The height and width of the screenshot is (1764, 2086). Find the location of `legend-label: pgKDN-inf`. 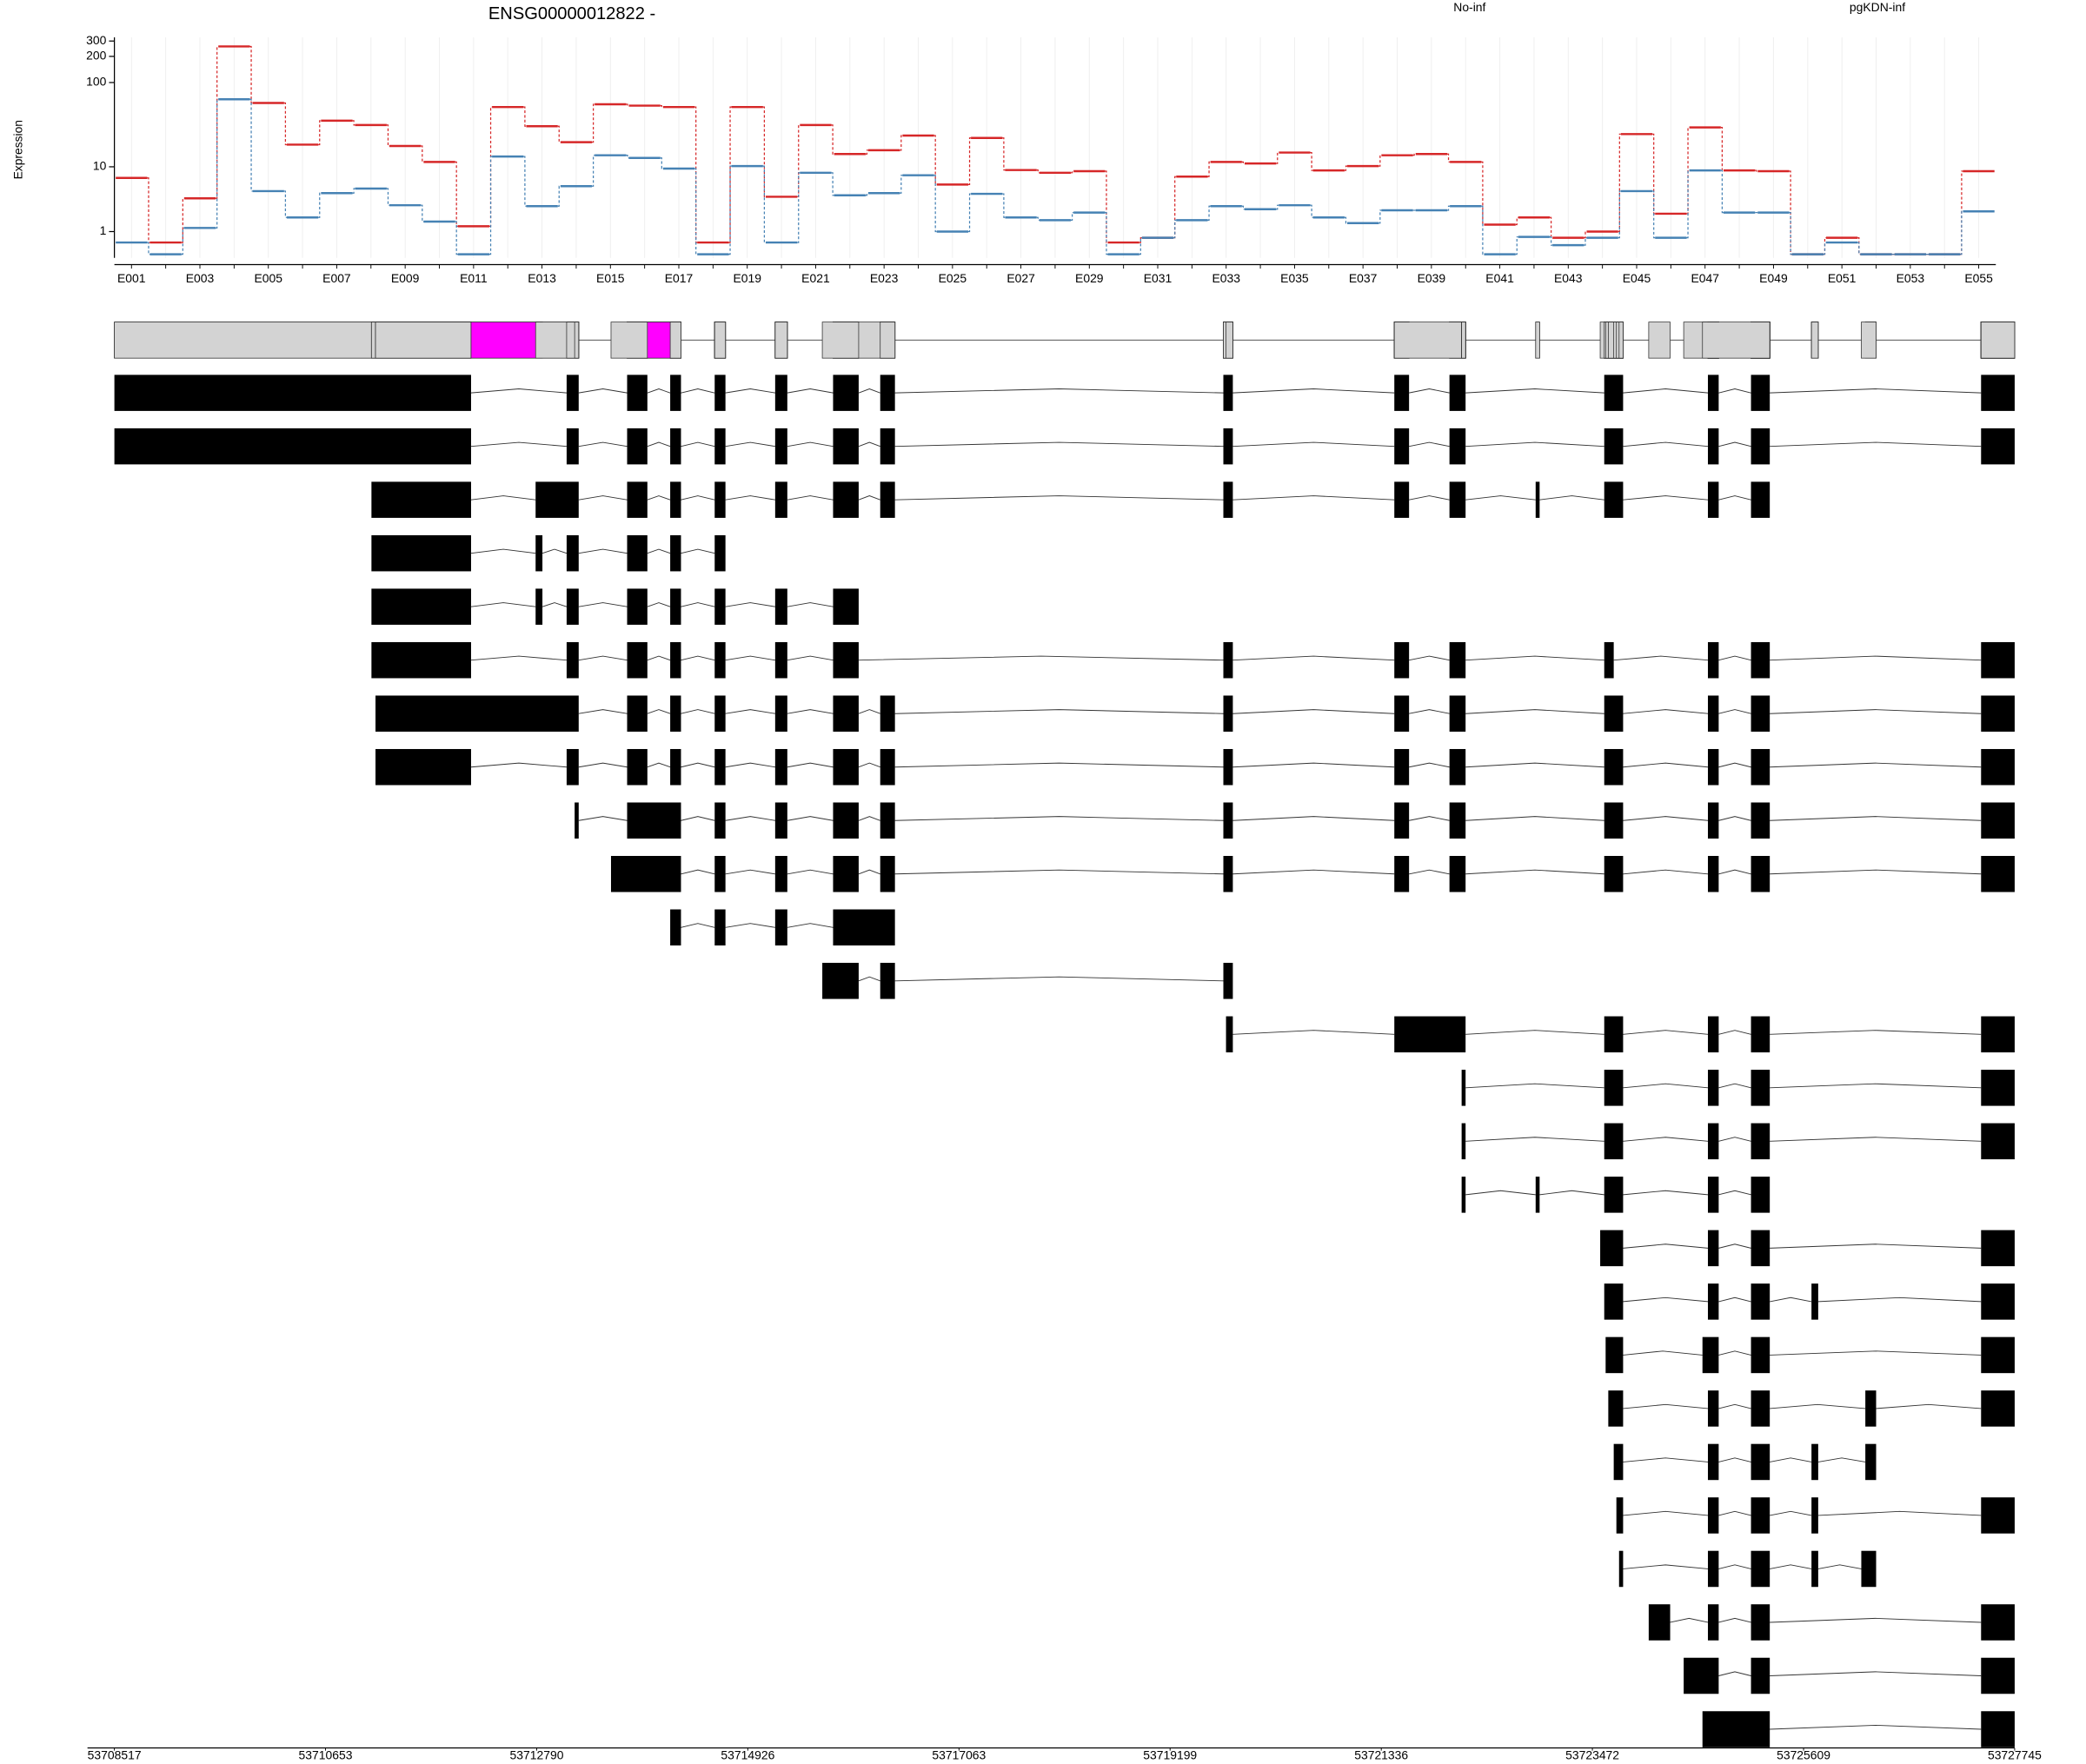

legend-label: pgKDN-inf is located at coordinates (1878, 7).